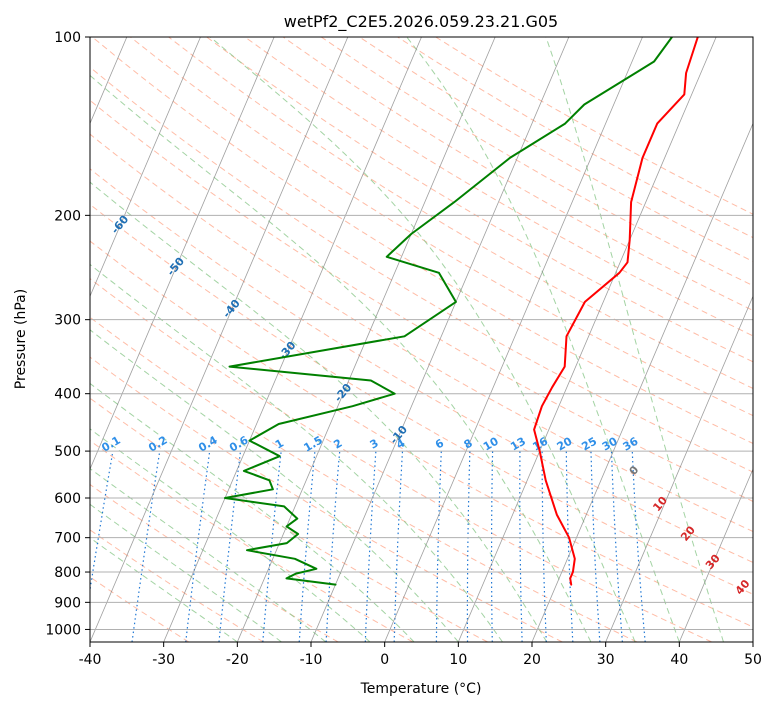 The height and width of the screenshot is (708, 775). Describe the element at coordinates (532, 660) in the screenshot. I see `x-tick-label: 20` at that location.